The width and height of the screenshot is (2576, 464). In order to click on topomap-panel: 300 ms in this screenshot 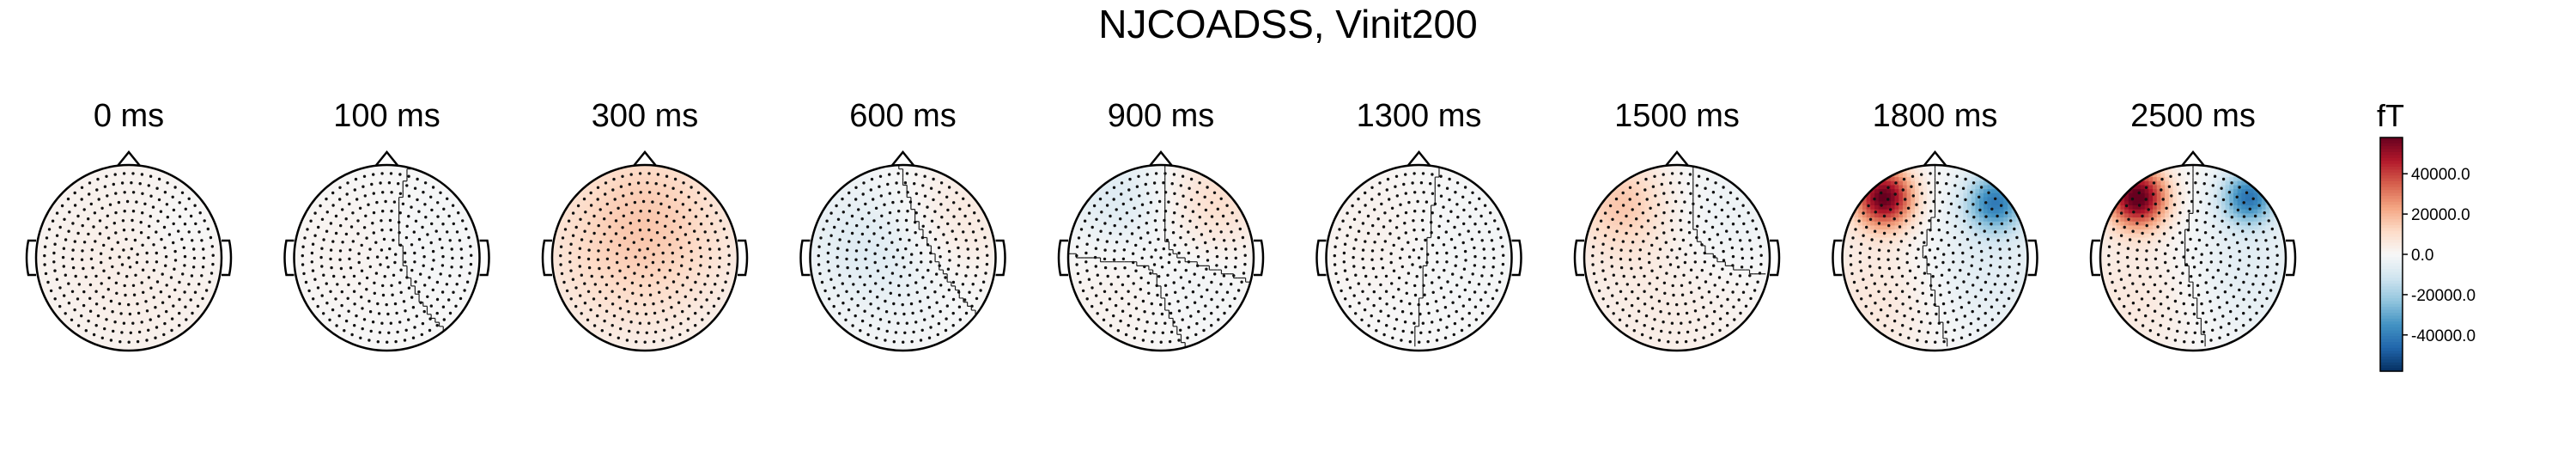, I will do `click(645, 225)`.